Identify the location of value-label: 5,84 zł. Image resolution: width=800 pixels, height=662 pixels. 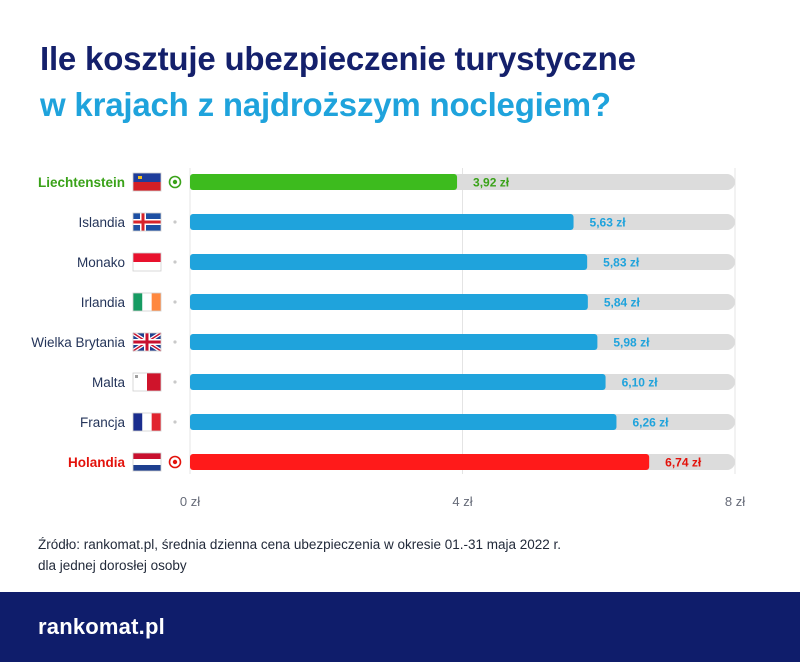
(622, 303).